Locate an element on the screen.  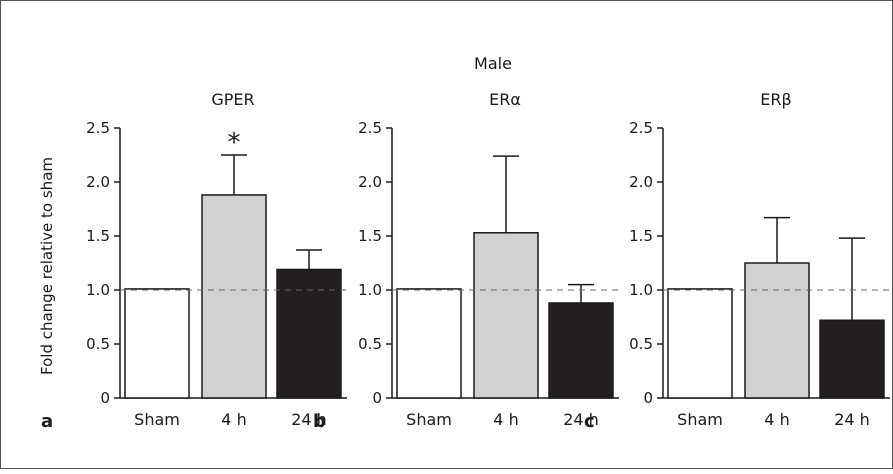
panel-letter: a is located at coordinates (47, 421).